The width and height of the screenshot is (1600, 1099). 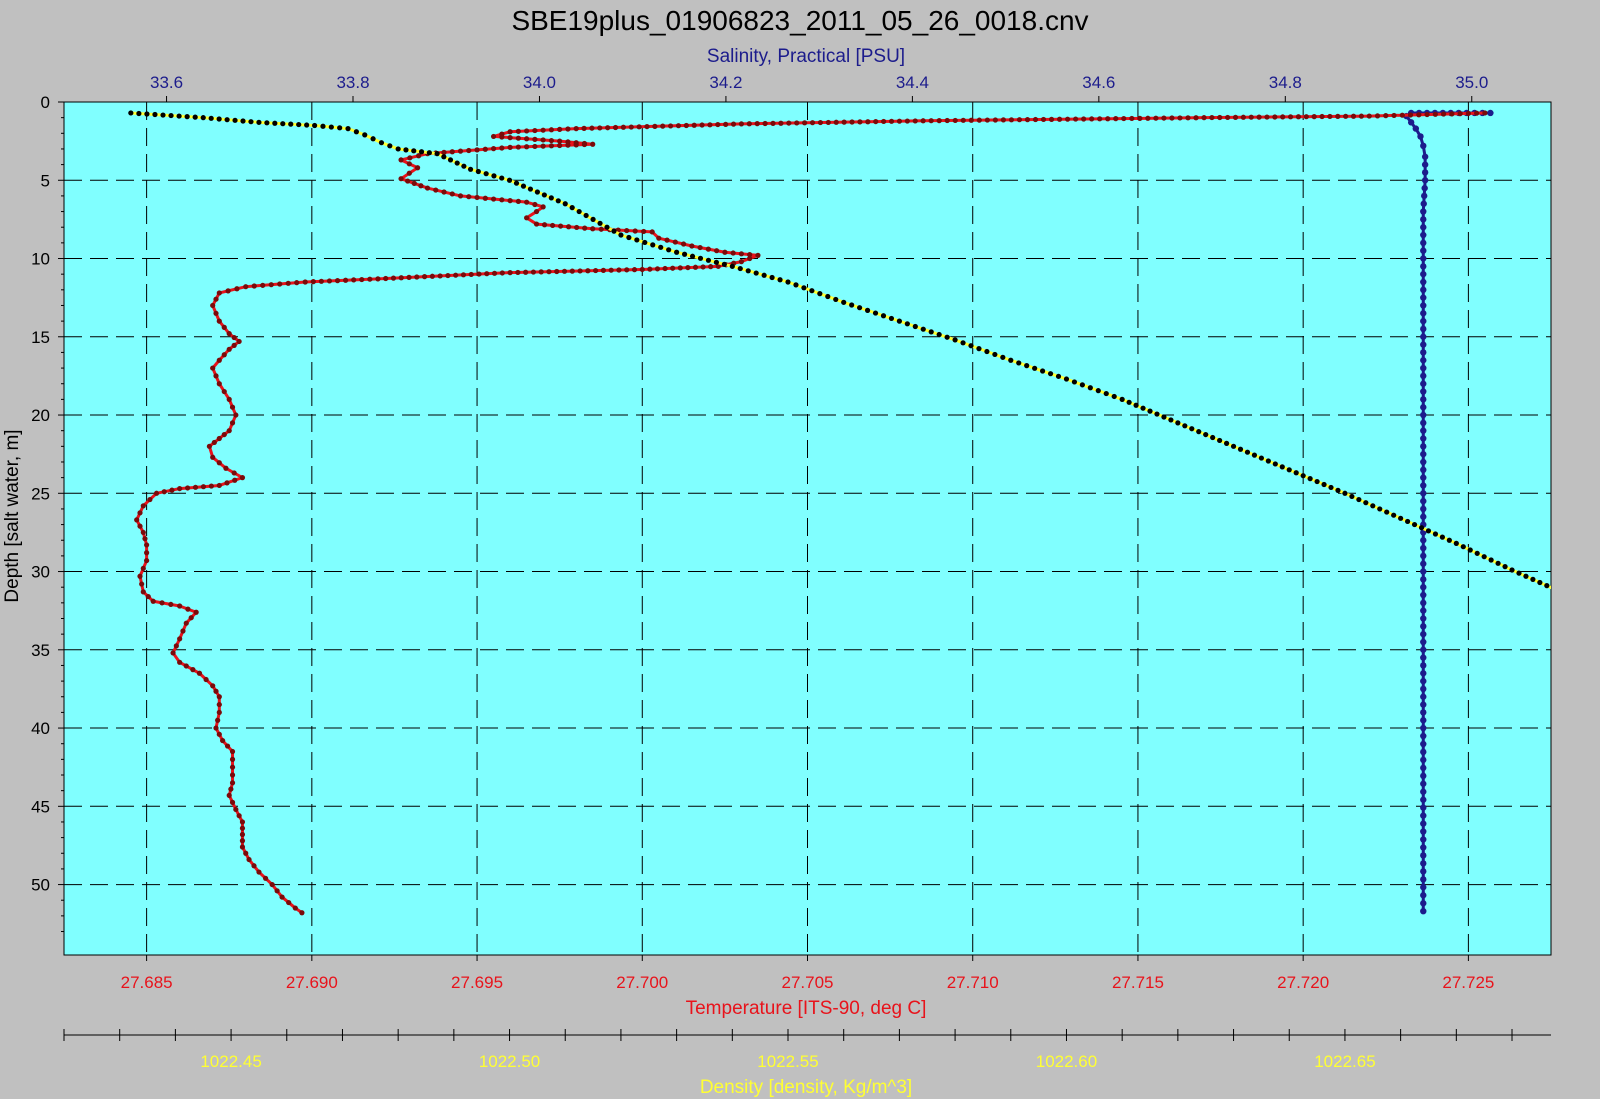 I want to click on depth-tick-label: 35, so click(x=40, y=650).